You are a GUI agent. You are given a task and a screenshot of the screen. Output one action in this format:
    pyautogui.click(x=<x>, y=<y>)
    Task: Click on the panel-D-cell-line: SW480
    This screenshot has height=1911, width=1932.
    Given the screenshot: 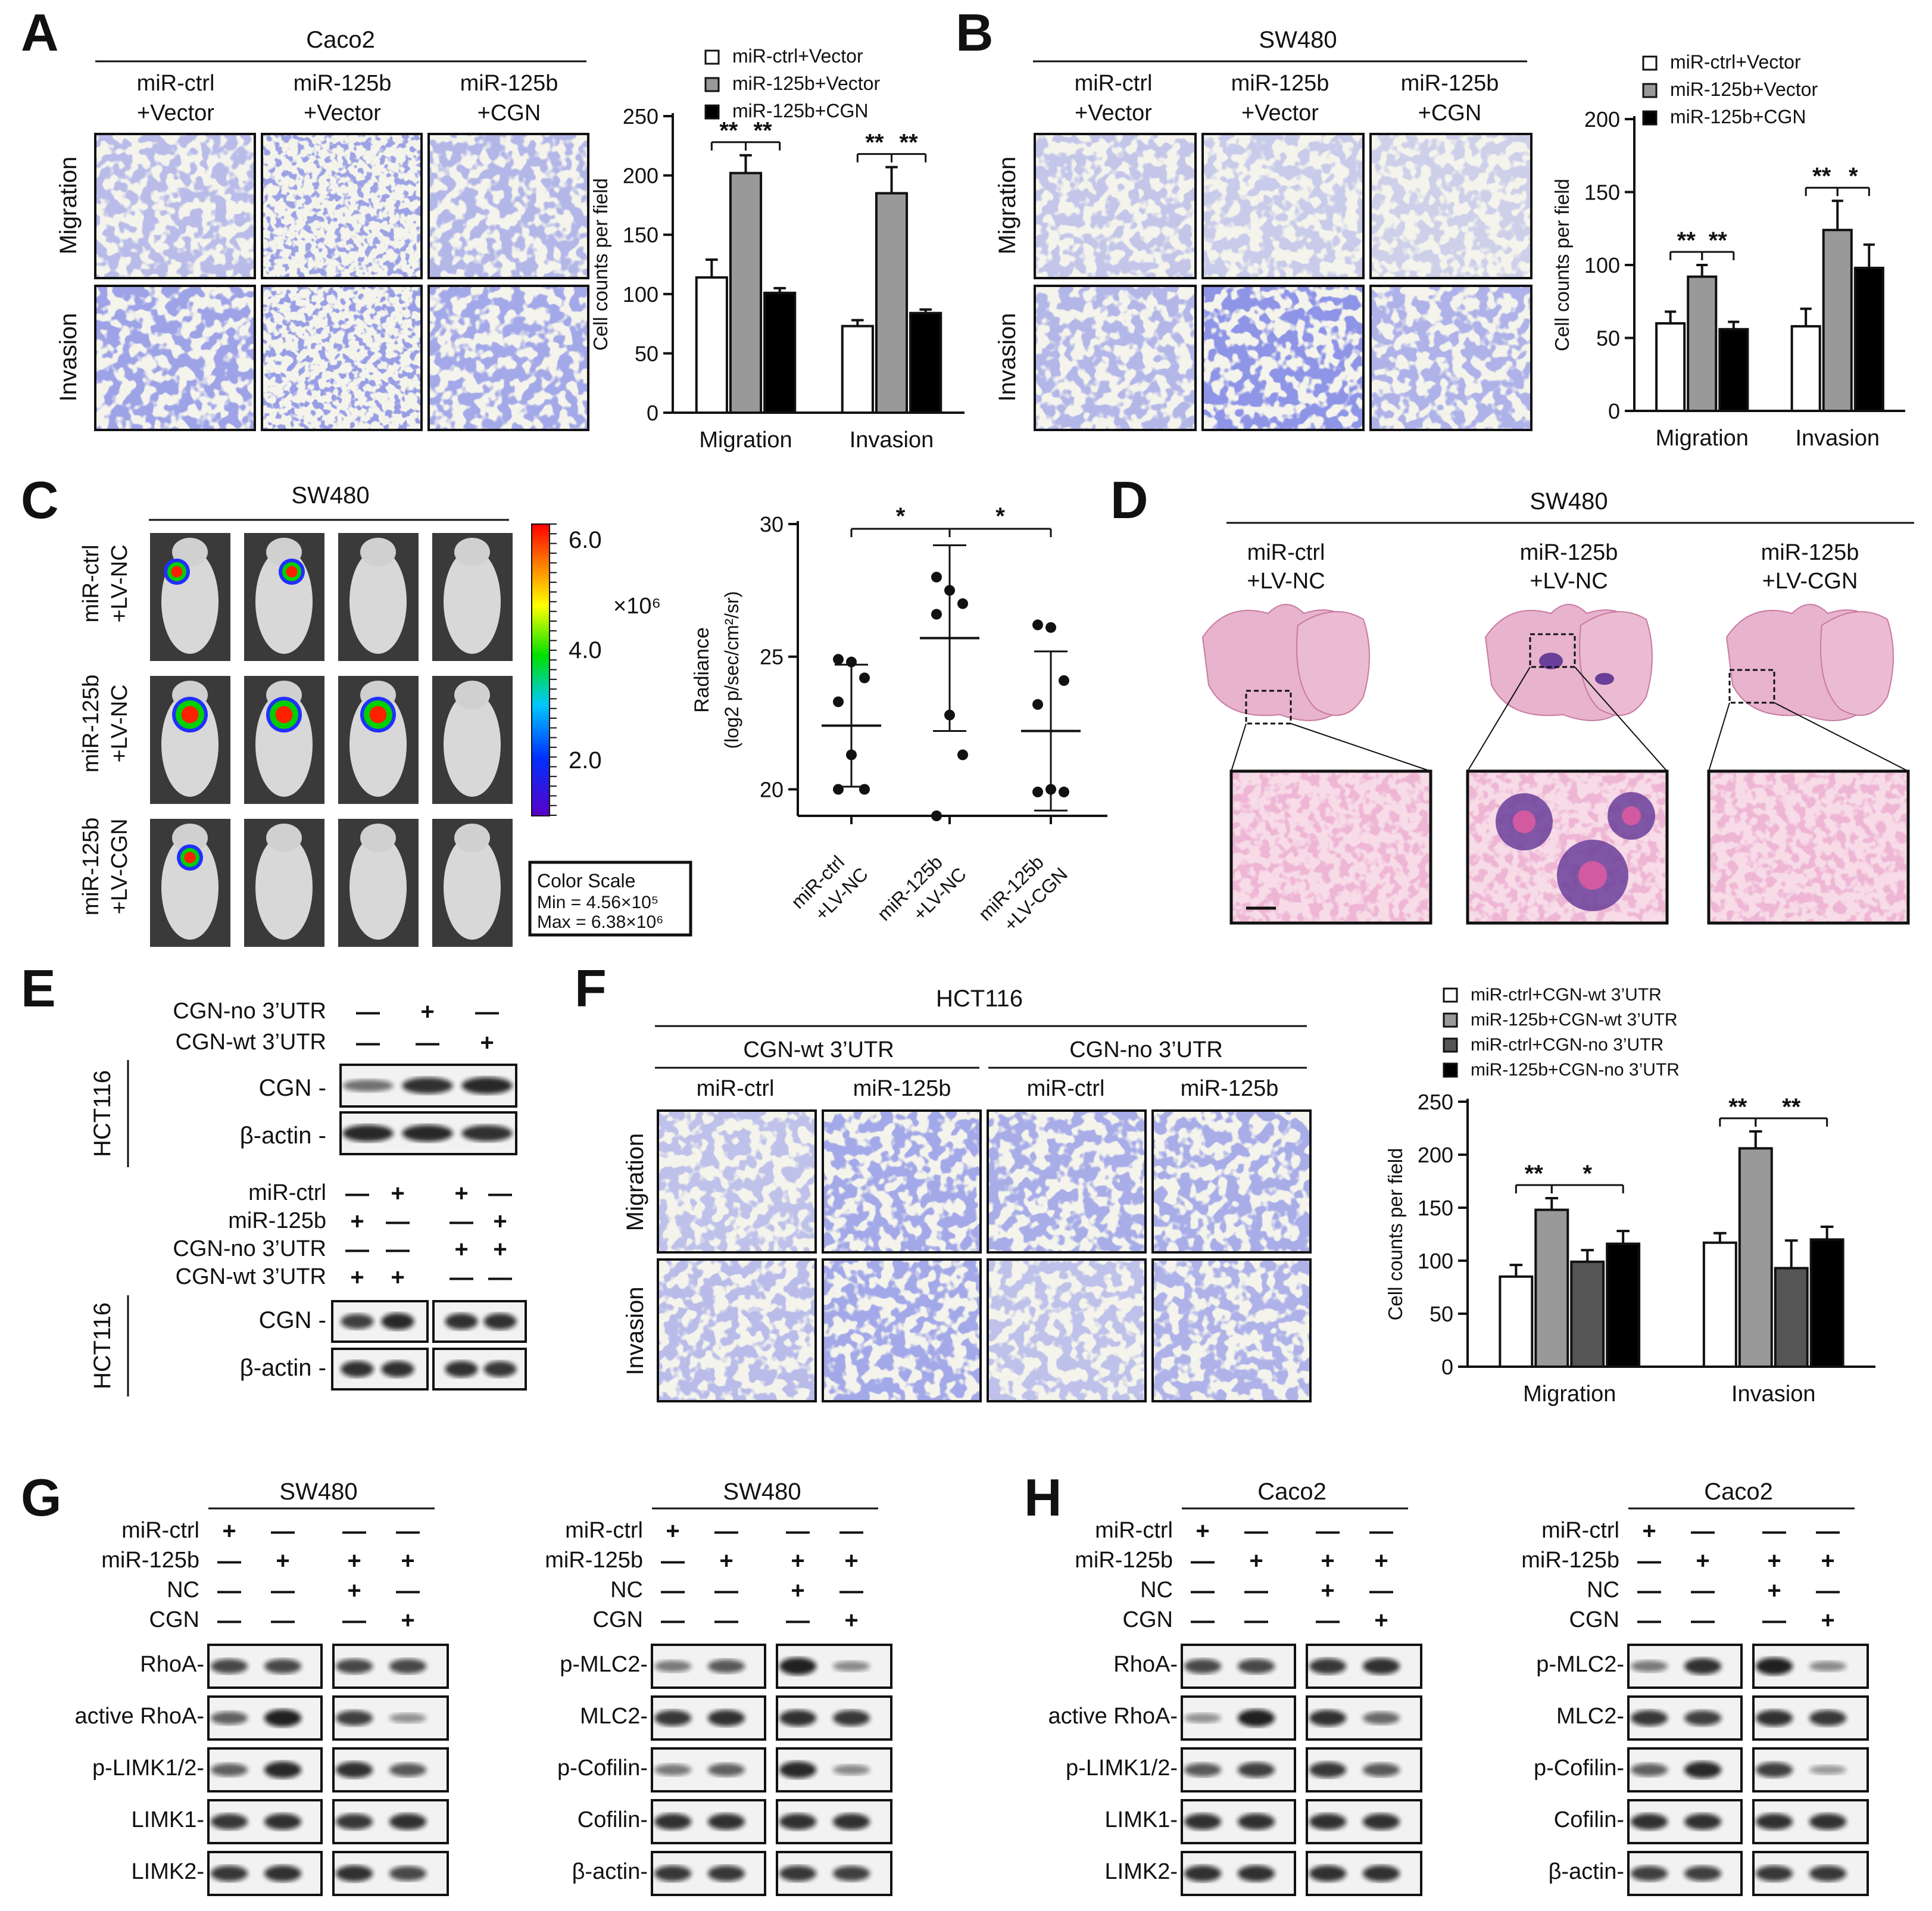 What is the action you would take?
    pyautogui.click(x=1569, y=501)
    